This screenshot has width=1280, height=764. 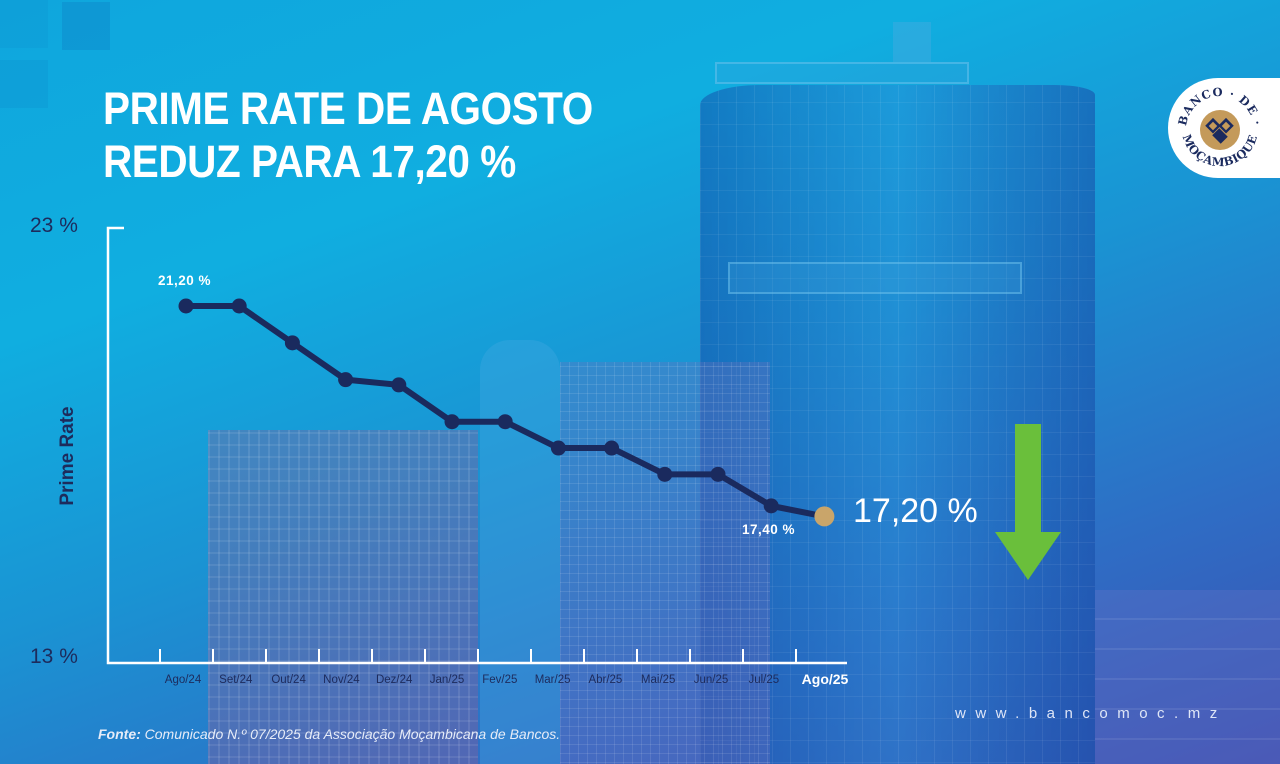 What do you see at coordinates (309, 161) in the screenshot?
I see `title-line-2: REDUZ PARA 17,20 %` at bounding box center [309, 161].